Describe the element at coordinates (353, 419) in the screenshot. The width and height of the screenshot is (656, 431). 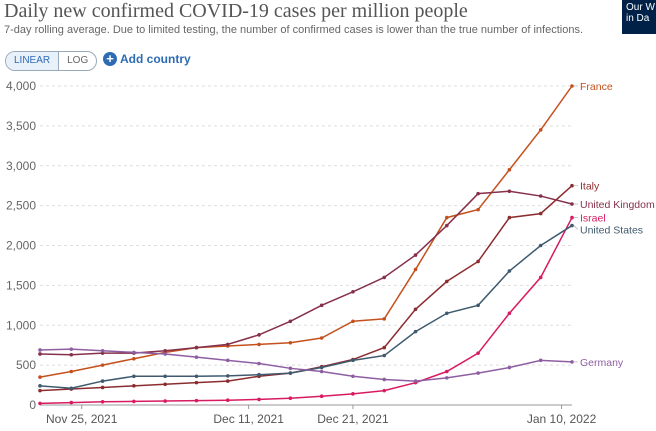
I see `x-tick-label: Dec 21, 2021` at that location.